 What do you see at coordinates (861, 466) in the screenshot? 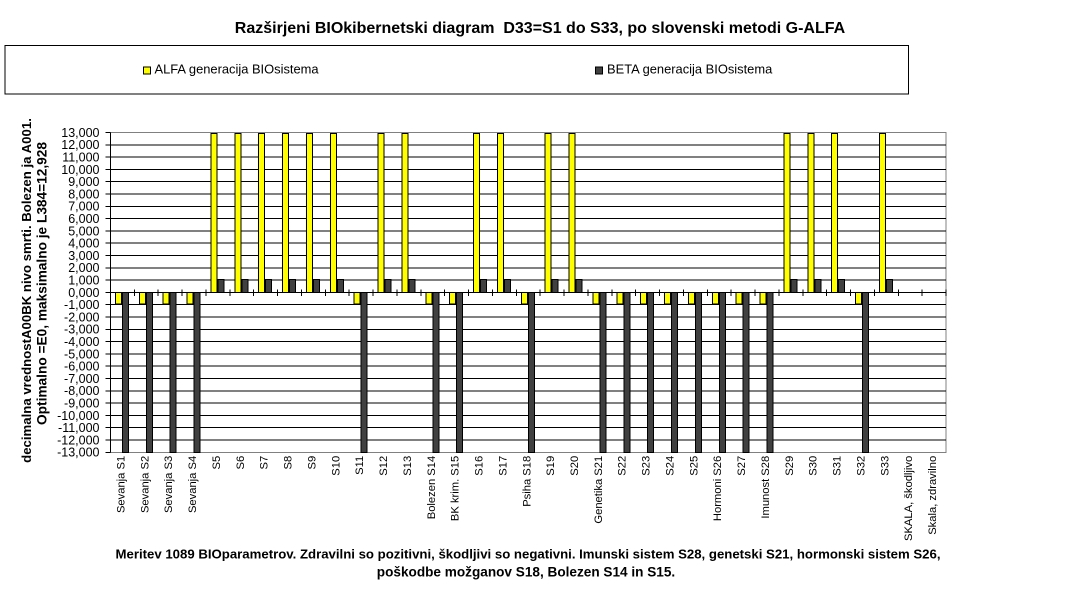
I see `svg-text: S32` at bounding box center [861, 466].